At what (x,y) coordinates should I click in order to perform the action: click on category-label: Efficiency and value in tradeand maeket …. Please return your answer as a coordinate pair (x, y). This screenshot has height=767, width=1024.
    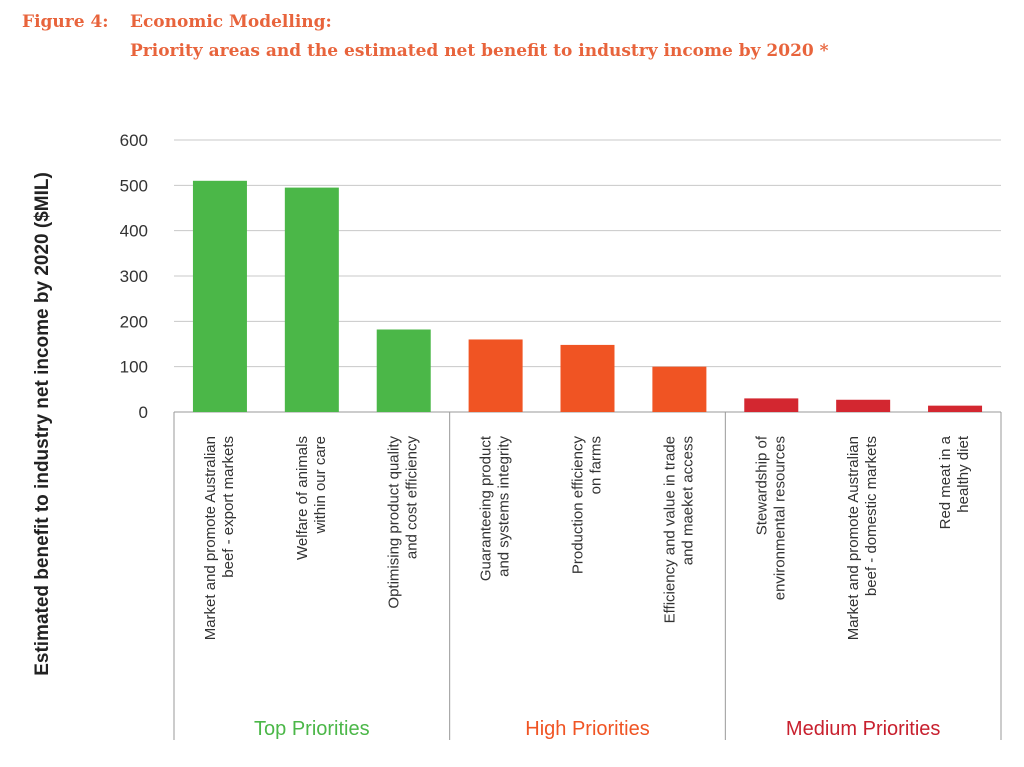
    Looking at the image, I should click on (678, 529).